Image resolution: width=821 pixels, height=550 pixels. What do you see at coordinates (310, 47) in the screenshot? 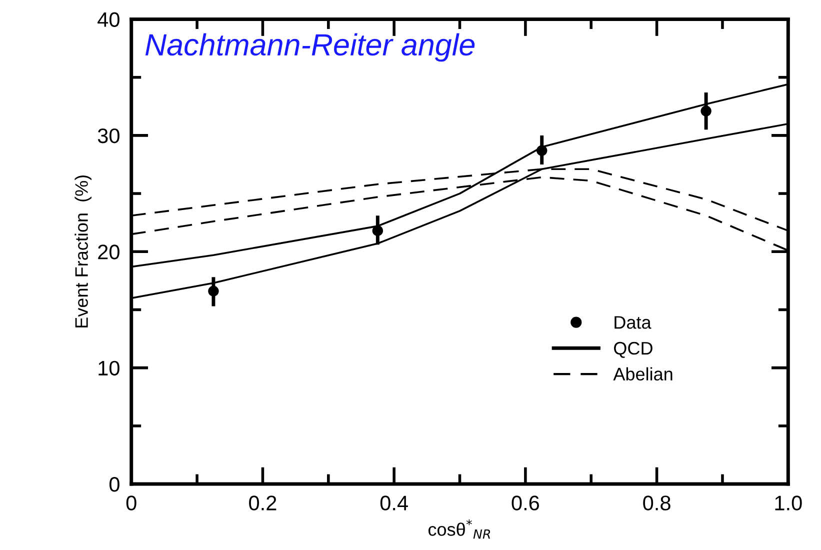
I see `chart-title: Nachtmann-Reiter angle` at bounding box center [310, 47].